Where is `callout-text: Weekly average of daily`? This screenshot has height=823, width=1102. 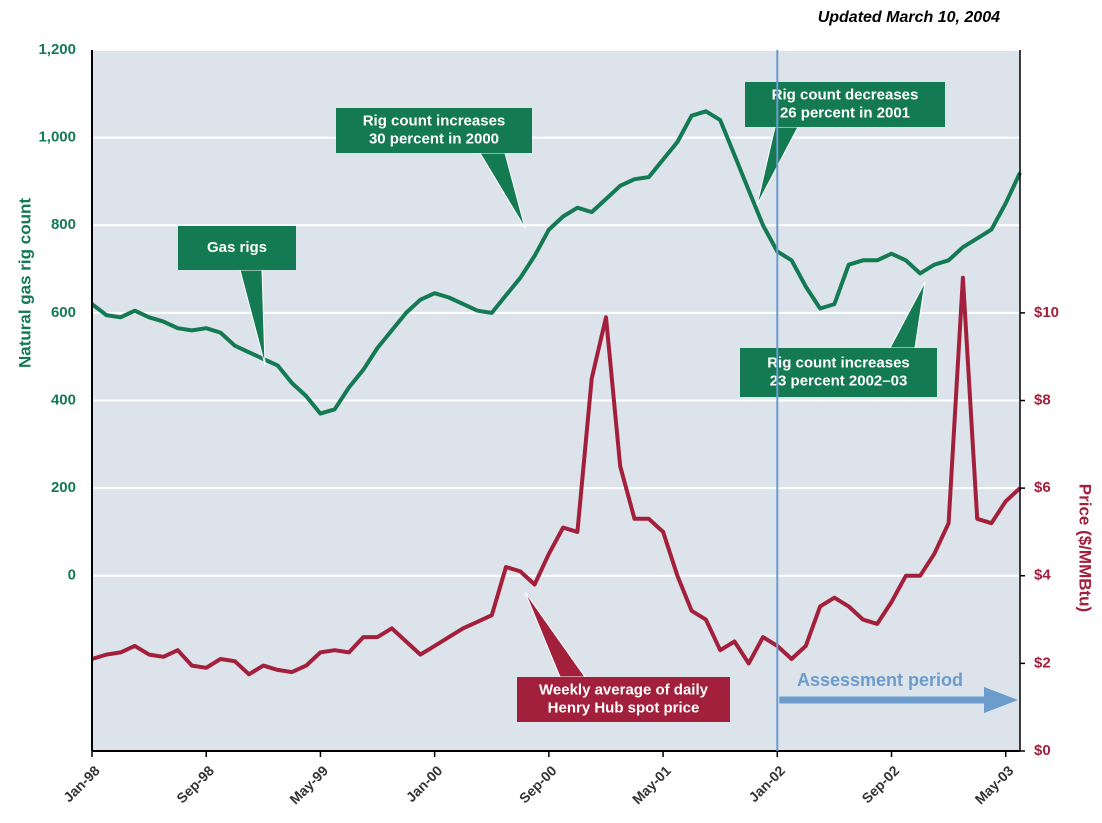
callout-text: Weekly average of daily is located at coordinates (624, 689).